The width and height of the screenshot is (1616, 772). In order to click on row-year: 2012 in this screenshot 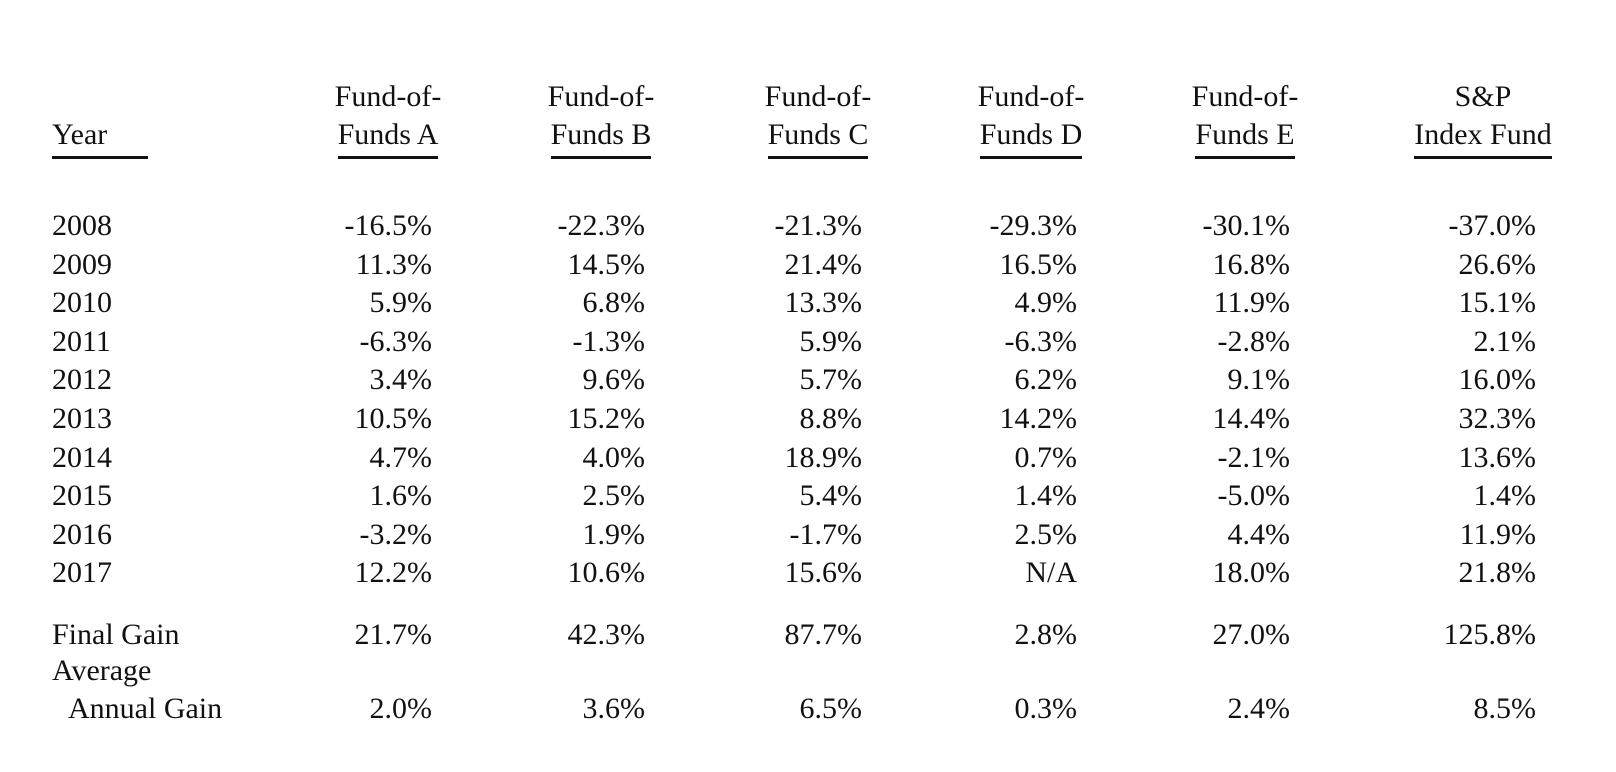, I will do `click(82, 380)`.